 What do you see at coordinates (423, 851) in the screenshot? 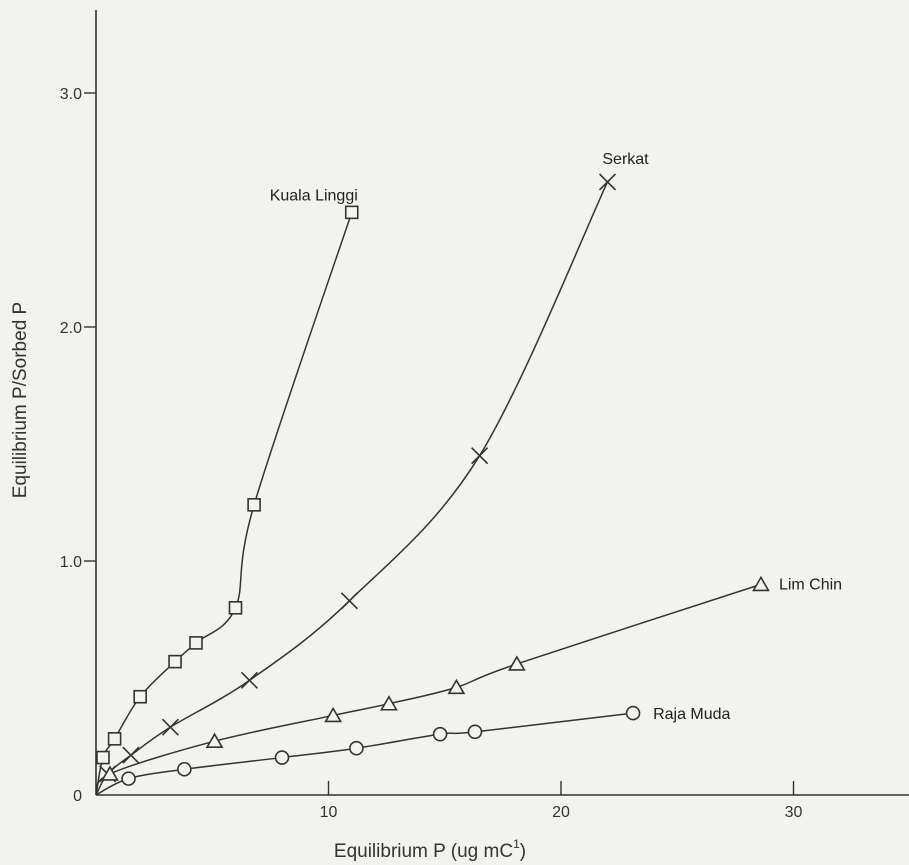
I see `x-axis-title-main: Equilibrium P (ug mC` at bounding box center [423, 851].